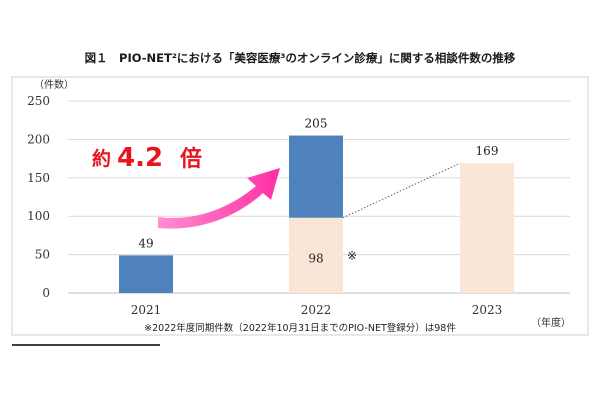 The width and height of the screenshot is (600, 400). Describe the element at coordinates (487, 310) in the screenshot. I see `x-tick-label: 2023` at that location.